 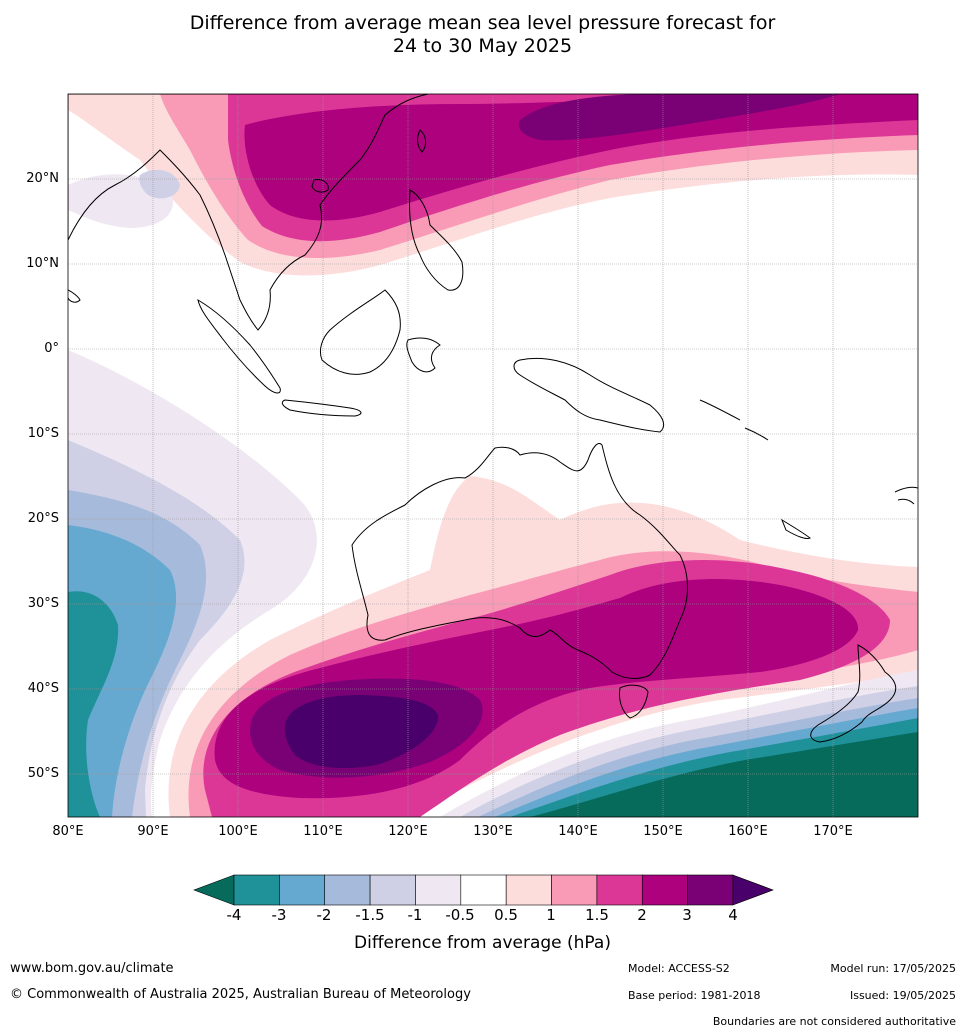 I want to click on coastline-new-caledonia, so click(x=795, y=528).